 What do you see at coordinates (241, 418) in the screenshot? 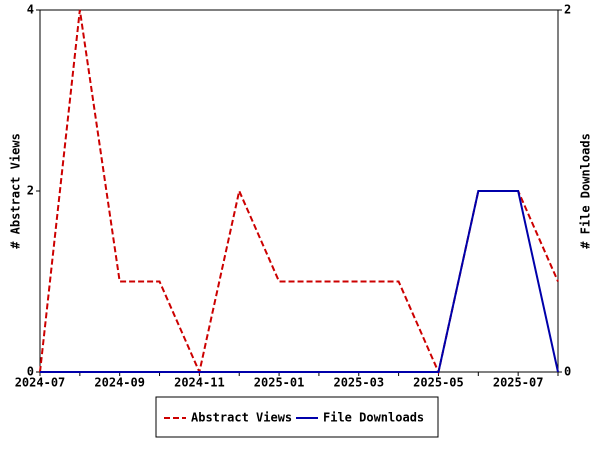
I see `legend-label: Abstract Views` at bounding box center [241, 418].